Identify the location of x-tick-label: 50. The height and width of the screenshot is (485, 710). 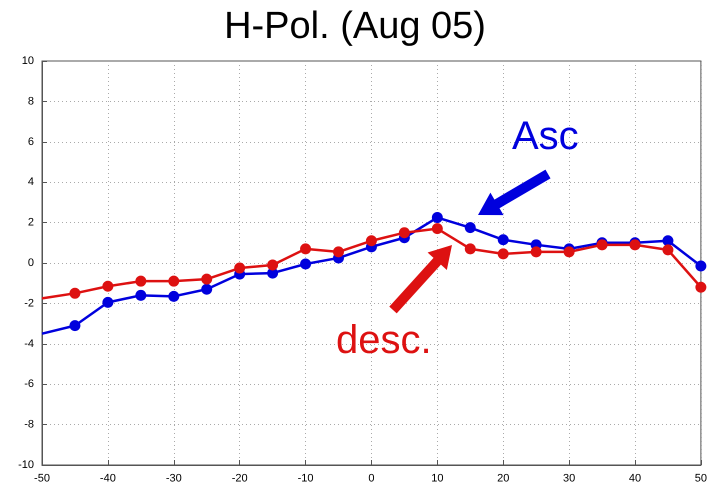
(701, 478).